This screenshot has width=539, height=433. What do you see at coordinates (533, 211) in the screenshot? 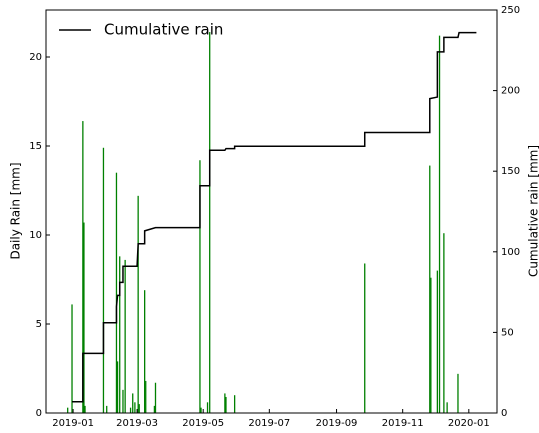
I see `y2-axis-label: Cumulative rain [mm]` at bounding box center [533, 211].